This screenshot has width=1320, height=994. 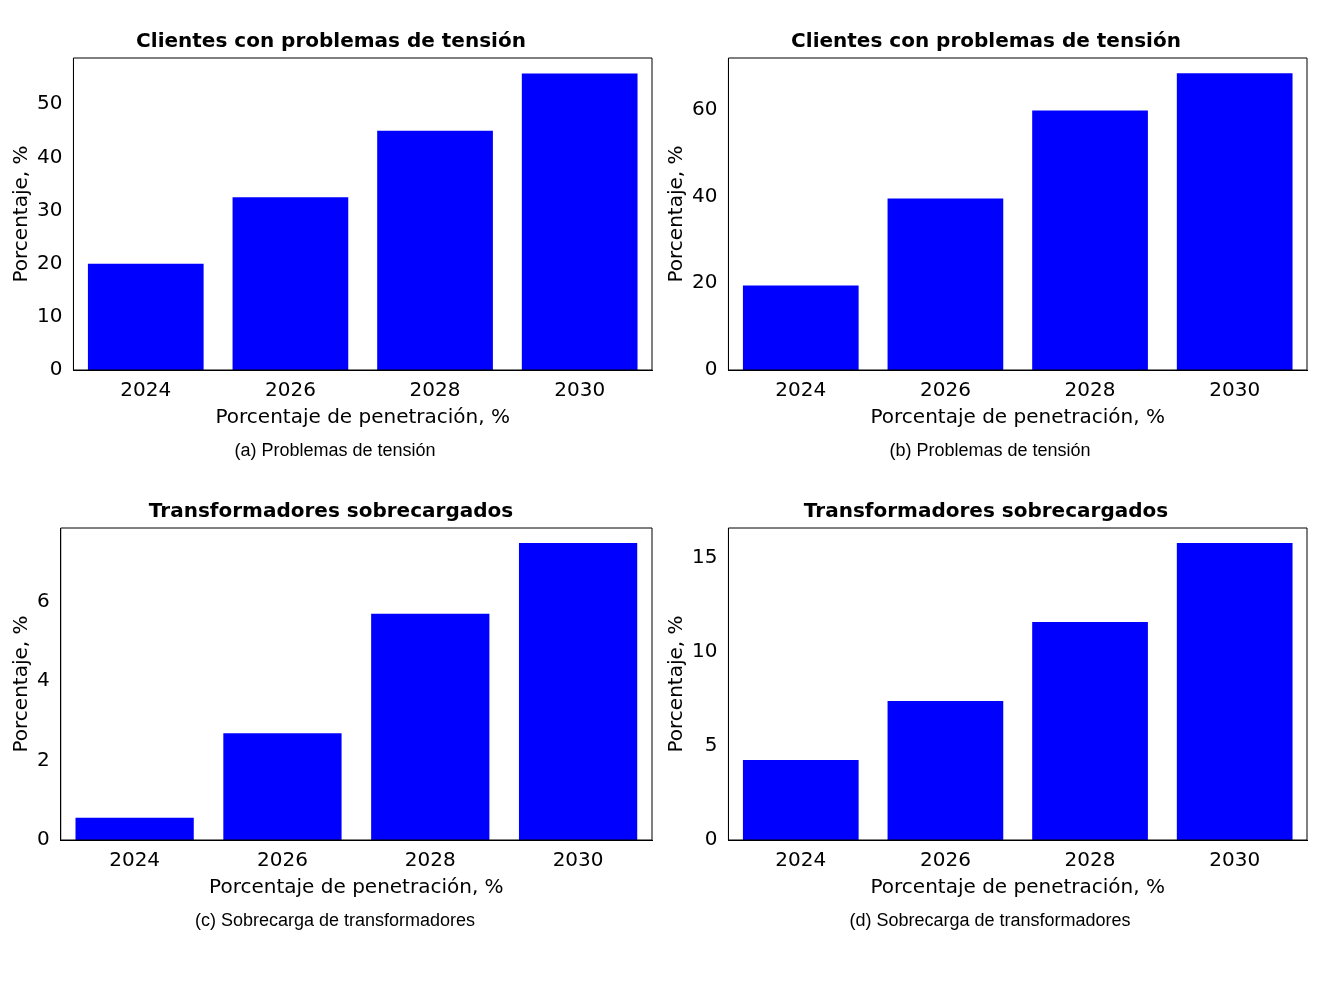 I want to click on y-tick-label: 6, so click(x=43, y=600).